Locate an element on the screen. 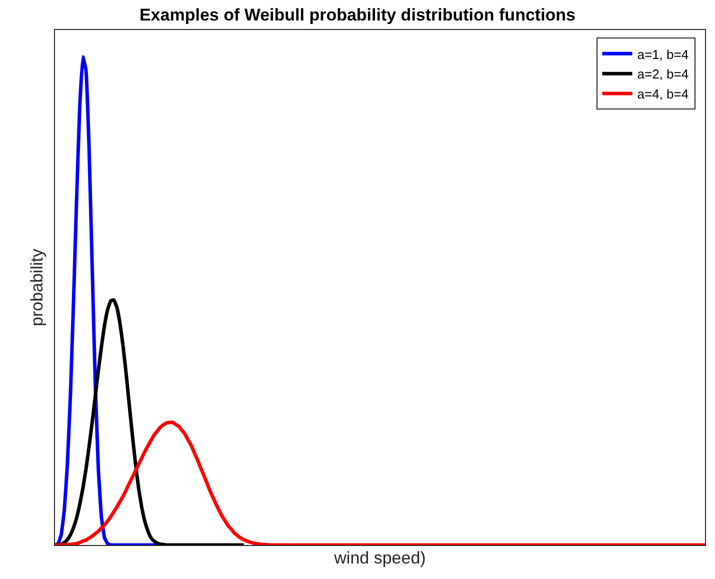 This screenshot has width=715, height=579. chart-title: Examples of Weibull probability distribution functions is located at coordinates (357, 15).